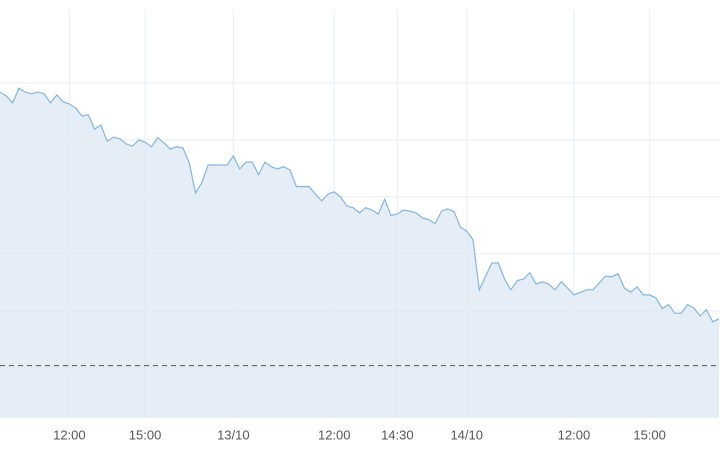 This screenshot has width=720, height=467. What do you see at coordinates (466, 434) in the screenshot?
I see `x-tick-label: 14/10` at bounding box center [466, 434].